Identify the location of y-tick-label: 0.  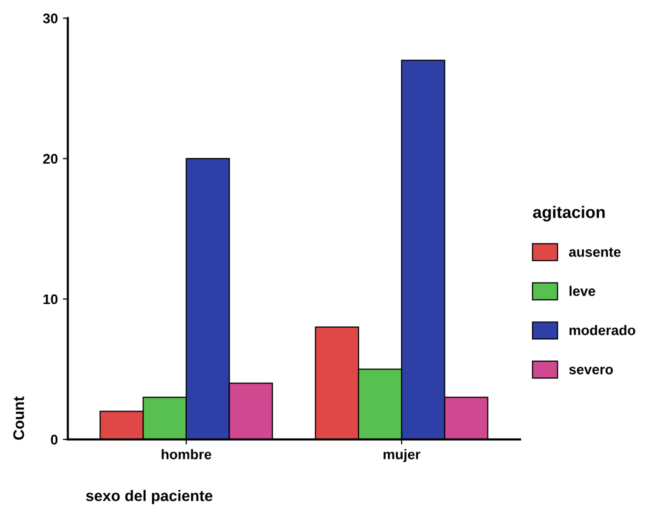
(54, 439).